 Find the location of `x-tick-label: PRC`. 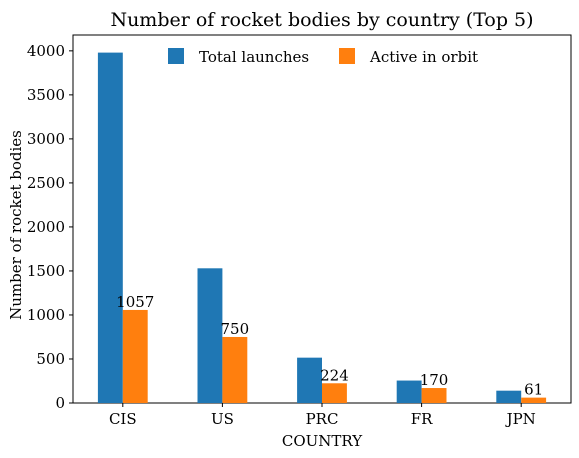

x-tick-label: PRC is located at coordinates (322, 419).